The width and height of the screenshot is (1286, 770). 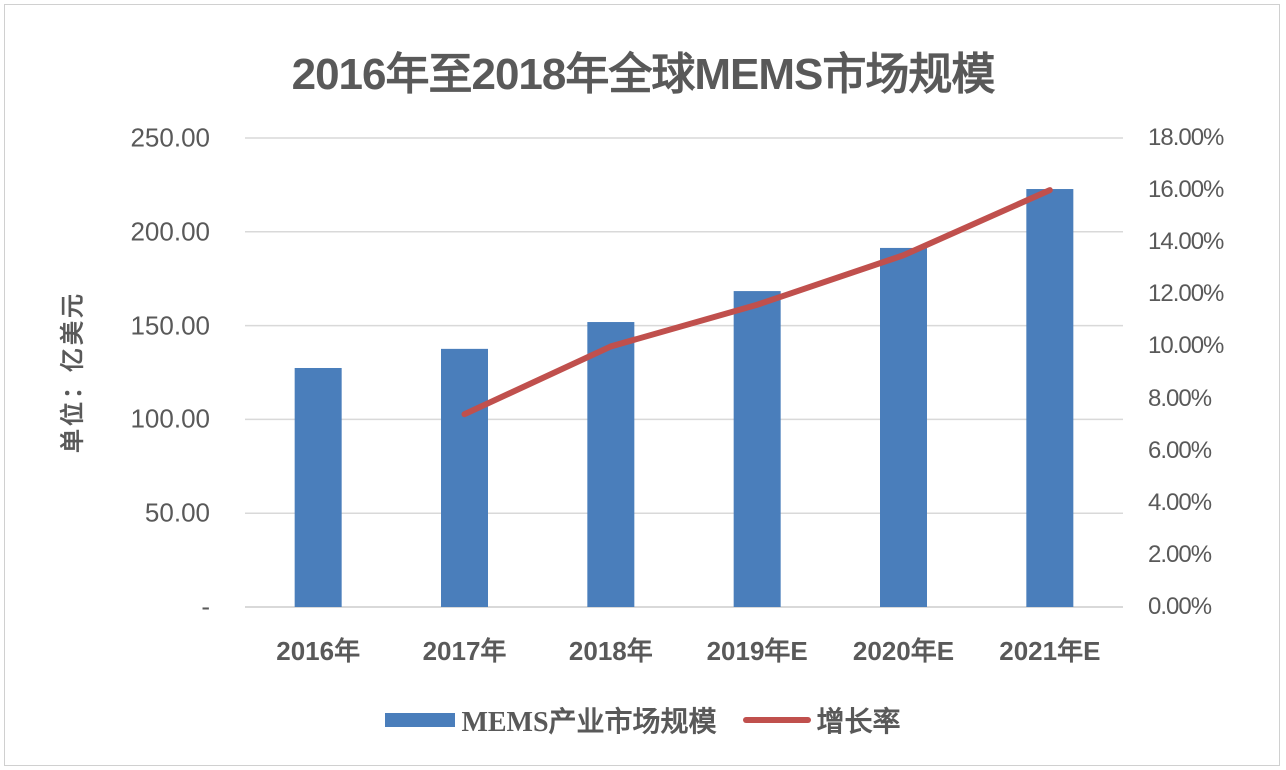 I want to click on growth-rate-line, so click(x=757, y=302).